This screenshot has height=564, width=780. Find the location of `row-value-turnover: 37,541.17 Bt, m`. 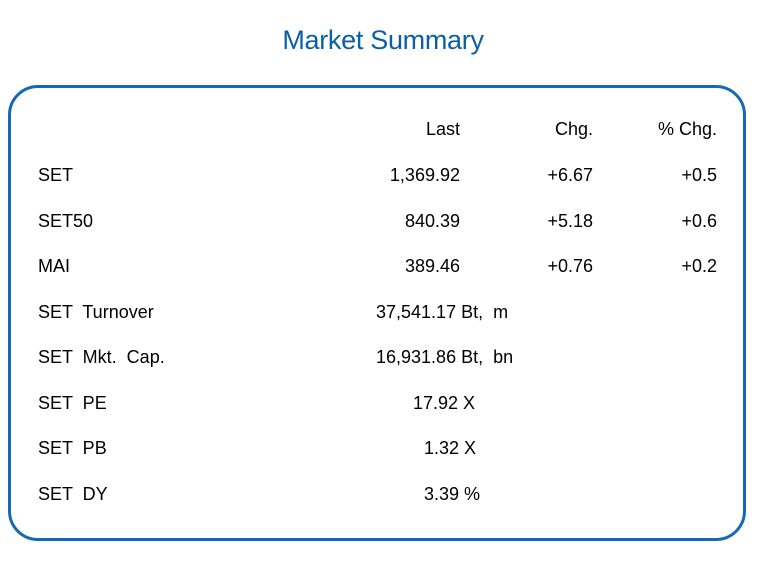

row-value-turnover: 37,541.17 Bt, m is located at coordinates (442, 312).